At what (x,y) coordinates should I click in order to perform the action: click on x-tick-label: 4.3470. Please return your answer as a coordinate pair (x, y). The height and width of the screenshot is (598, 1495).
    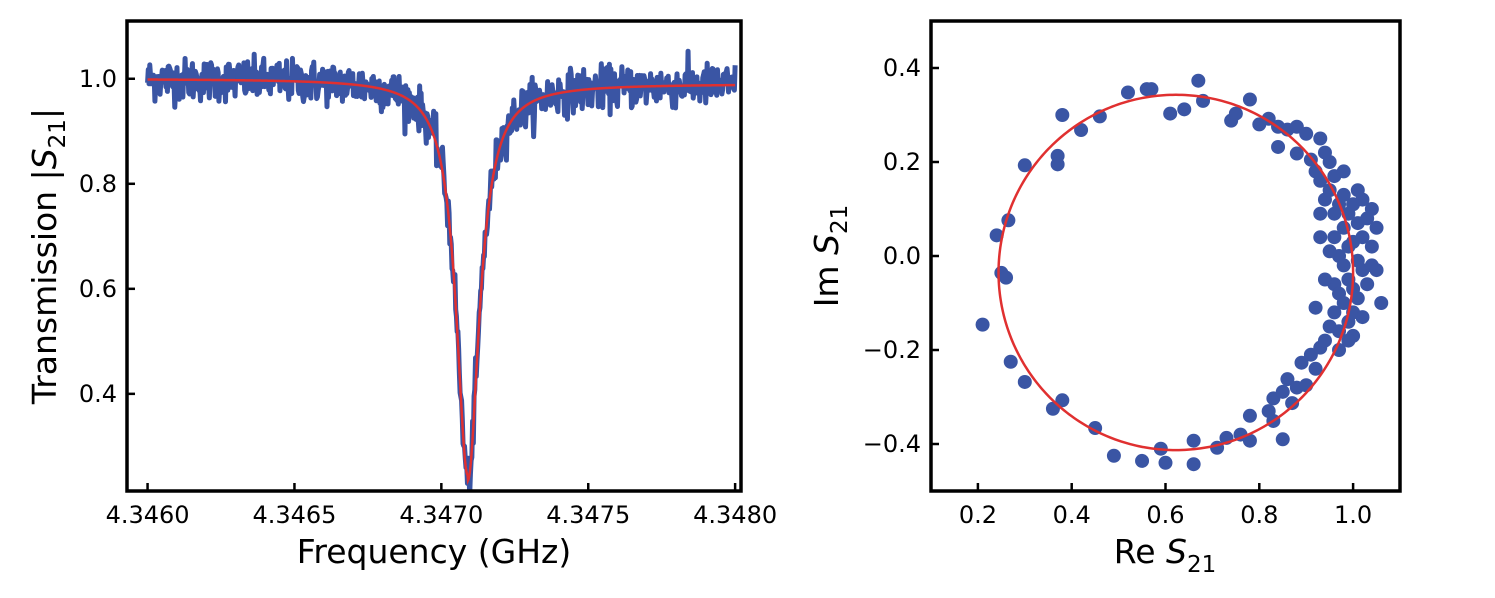
    Looking at the image, I should click on (441, 515).